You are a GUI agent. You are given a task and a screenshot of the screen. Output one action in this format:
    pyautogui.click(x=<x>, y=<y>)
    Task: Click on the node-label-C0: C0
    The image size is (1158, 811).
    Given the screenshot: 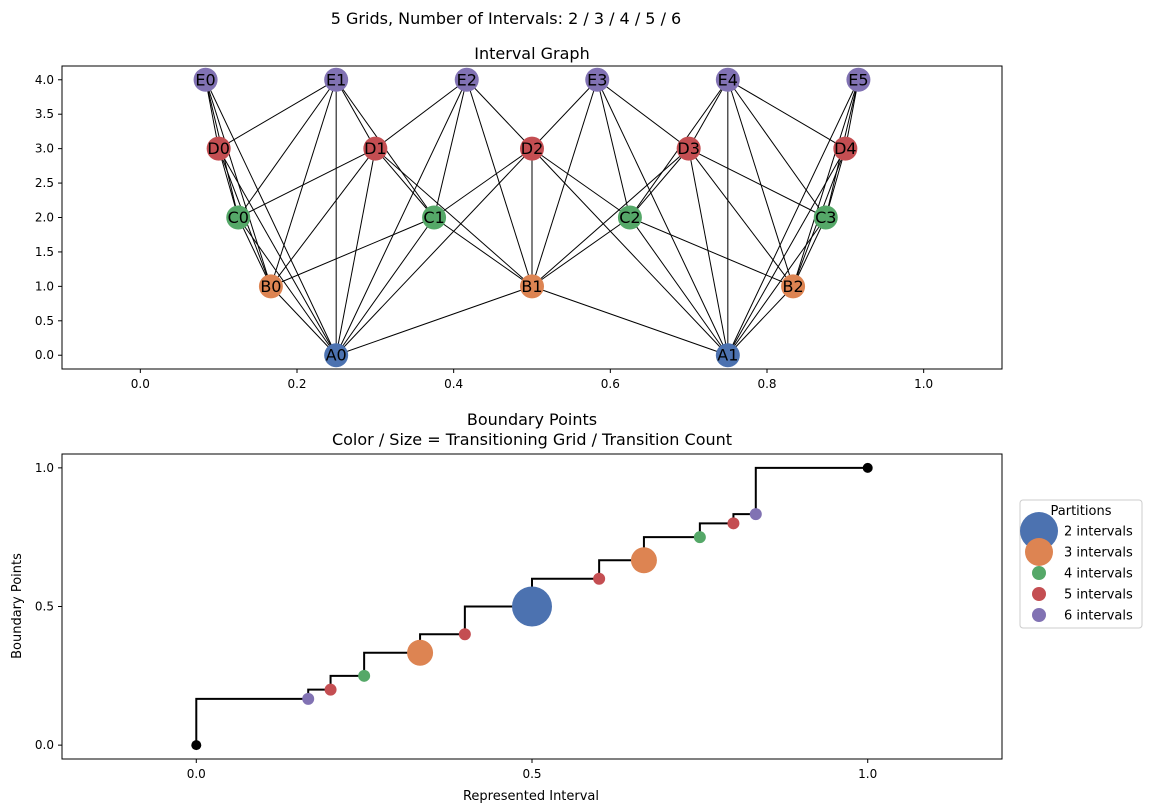 What is the action you would take?
    pyautogui.click(x=238, y=217)
    